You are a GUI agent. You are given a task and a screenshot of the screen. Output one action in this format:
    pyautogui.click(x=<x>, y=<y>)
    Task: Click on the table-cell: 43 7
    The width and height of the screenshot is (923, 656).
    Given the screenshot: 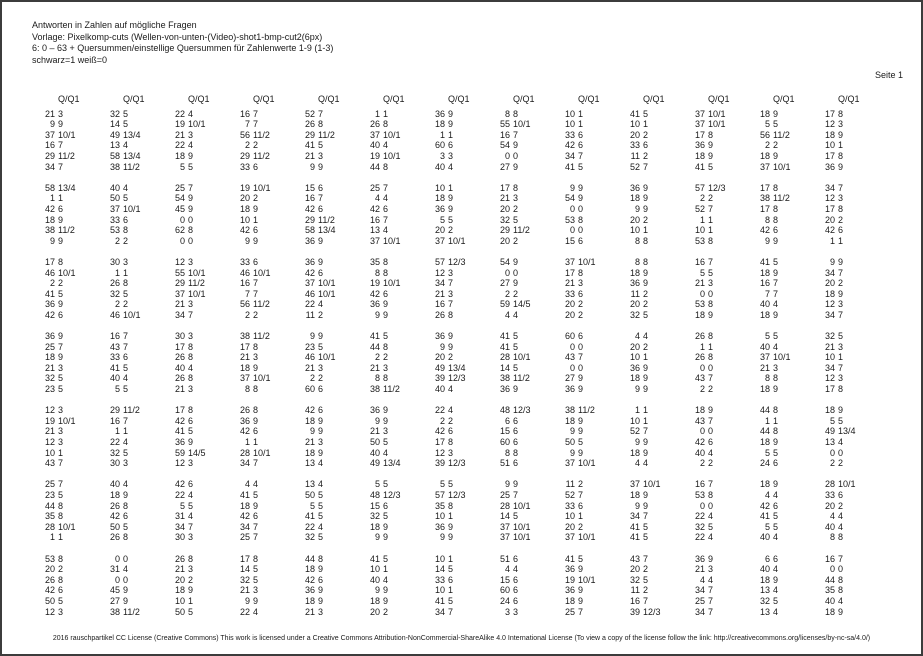 What is the action you would take?
    pyautogui.click(x=655, y=559)
    